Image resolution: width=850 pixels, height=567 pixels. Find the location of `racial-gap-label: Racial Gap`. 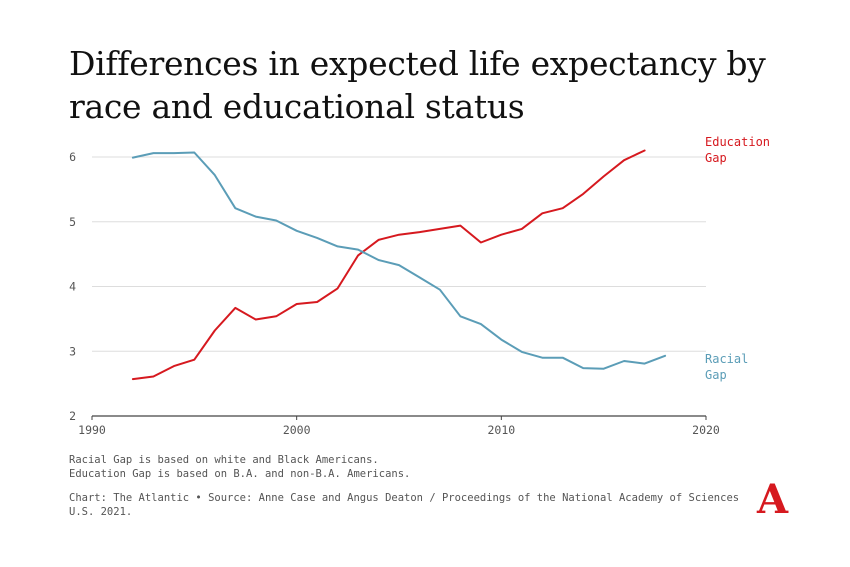

racial-gap-label: Racial Gap is located at coordinates (726, 367).